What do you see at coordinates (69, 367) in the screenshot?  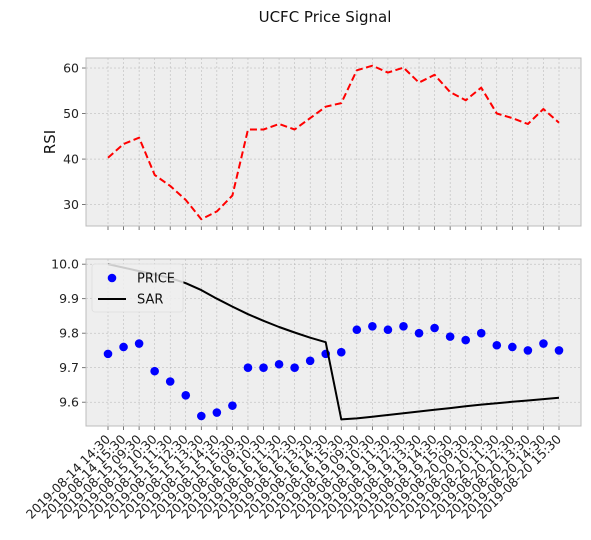 I see `y-tick-label: 9.7` at bounding box center [69, 367].